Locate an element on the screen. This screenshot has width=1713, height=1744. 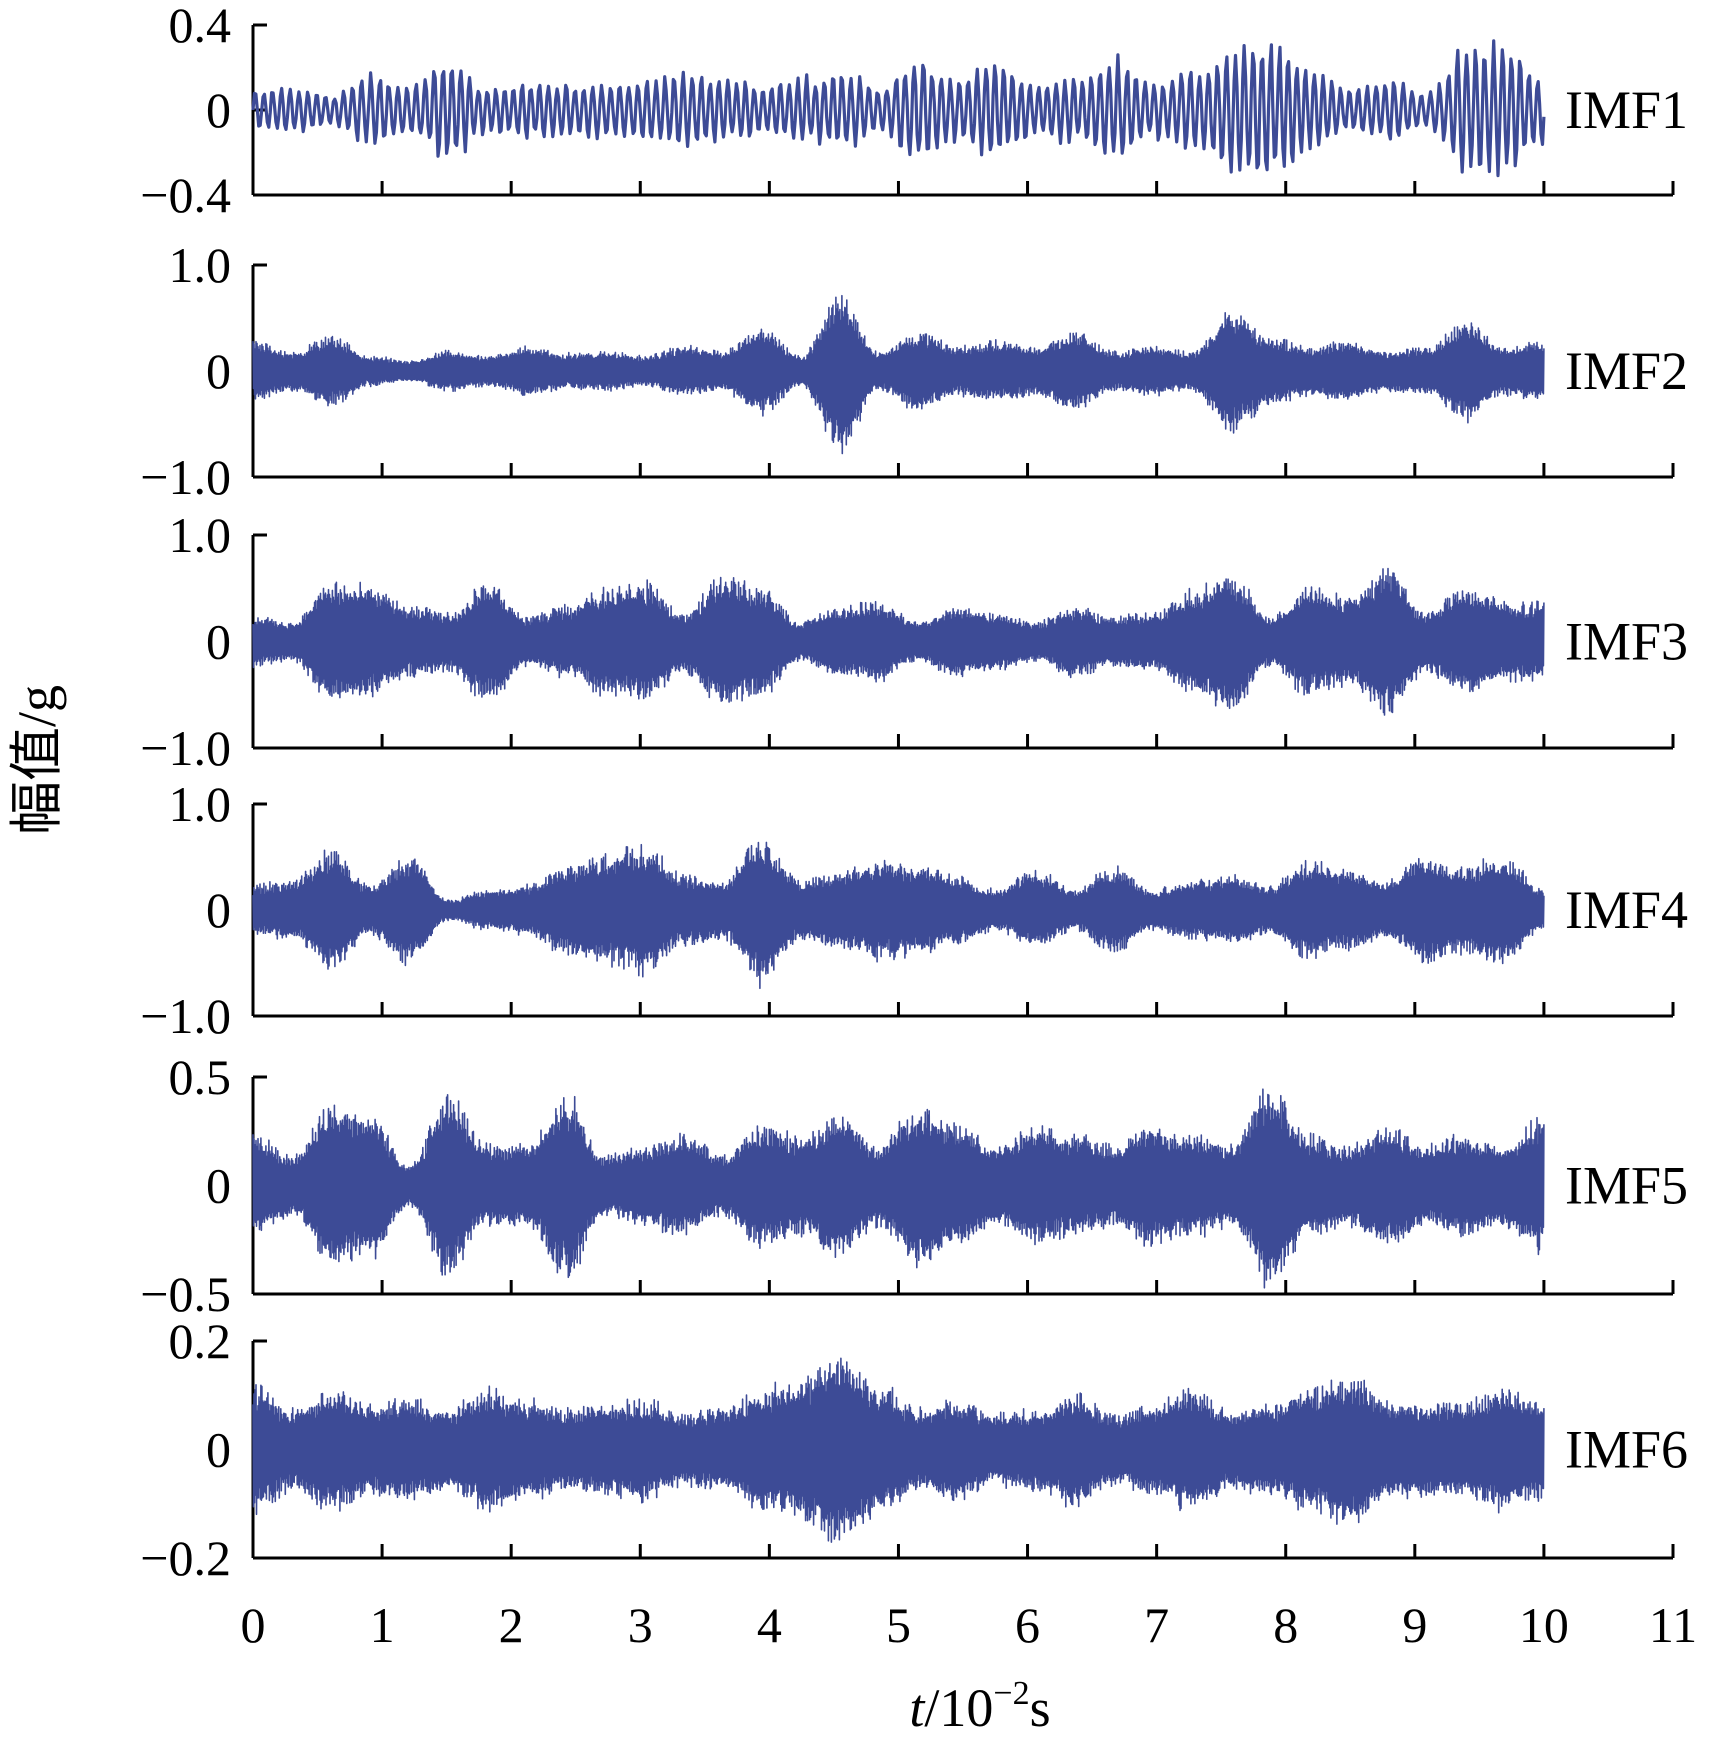
panel-imf5: 0.5 0 −0.5 IMF5 is located at coordinates (914, 1185).